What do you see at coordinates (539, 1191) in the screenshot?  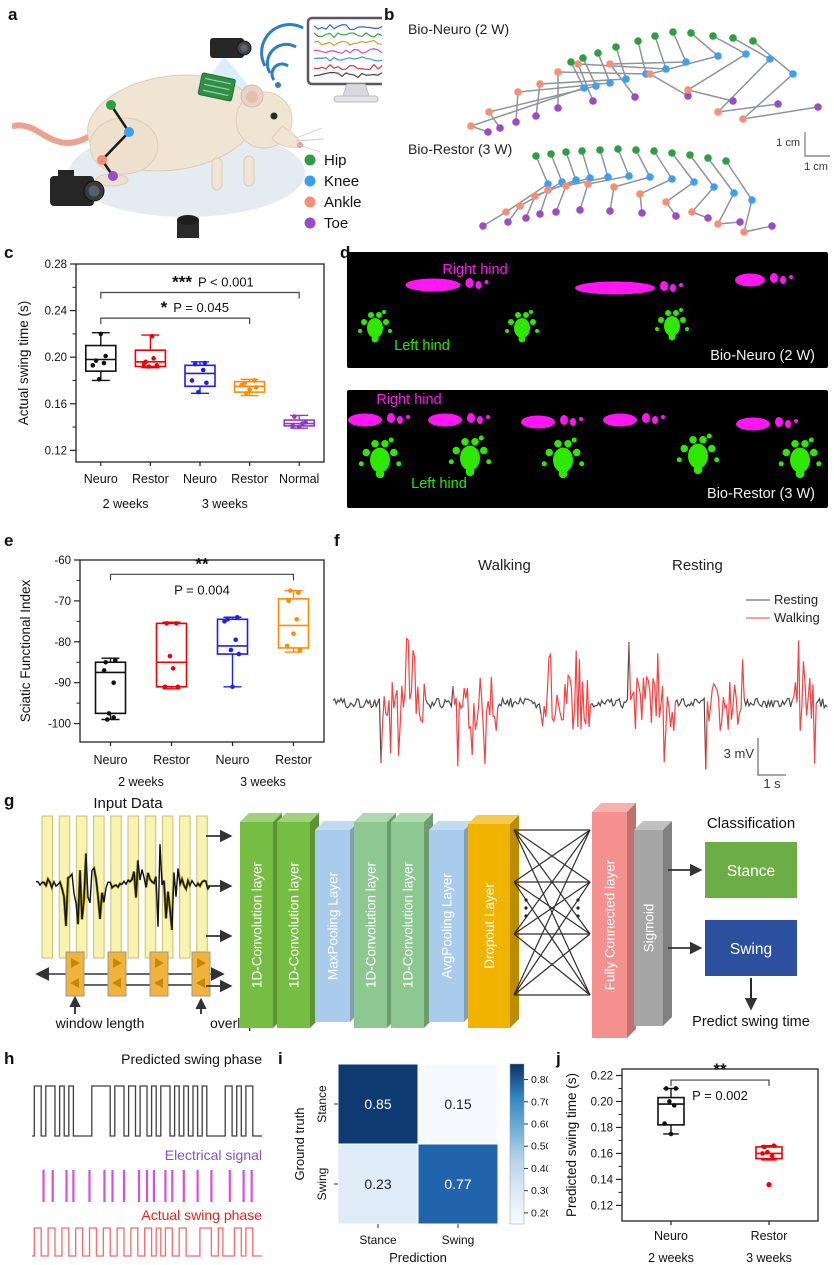 I see `colorbar-tick-label: 0.30` at bounding box center [539, 1191].